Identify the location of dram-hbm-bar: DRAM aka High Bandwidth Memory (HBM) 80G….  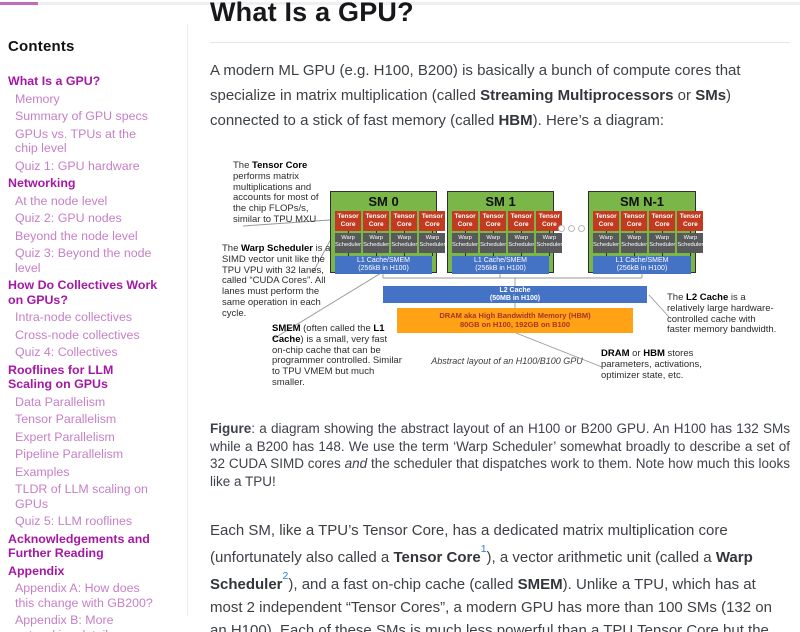
(515, 320).